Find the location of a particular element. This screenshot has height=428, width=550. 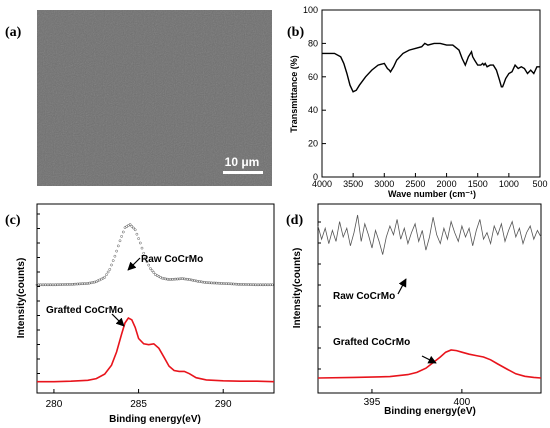

panel-b-label: (b) is located at coordinates (295, 32).